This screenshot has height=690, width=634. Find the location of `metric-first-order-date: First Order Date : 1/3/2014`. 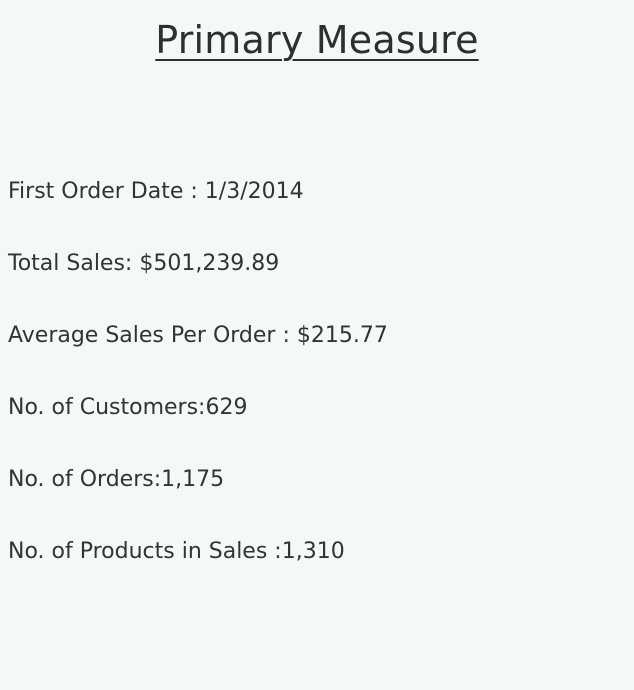

metric-first-order-date: First Order Date : 1/3/2014 is located at coordinates (156, 191).